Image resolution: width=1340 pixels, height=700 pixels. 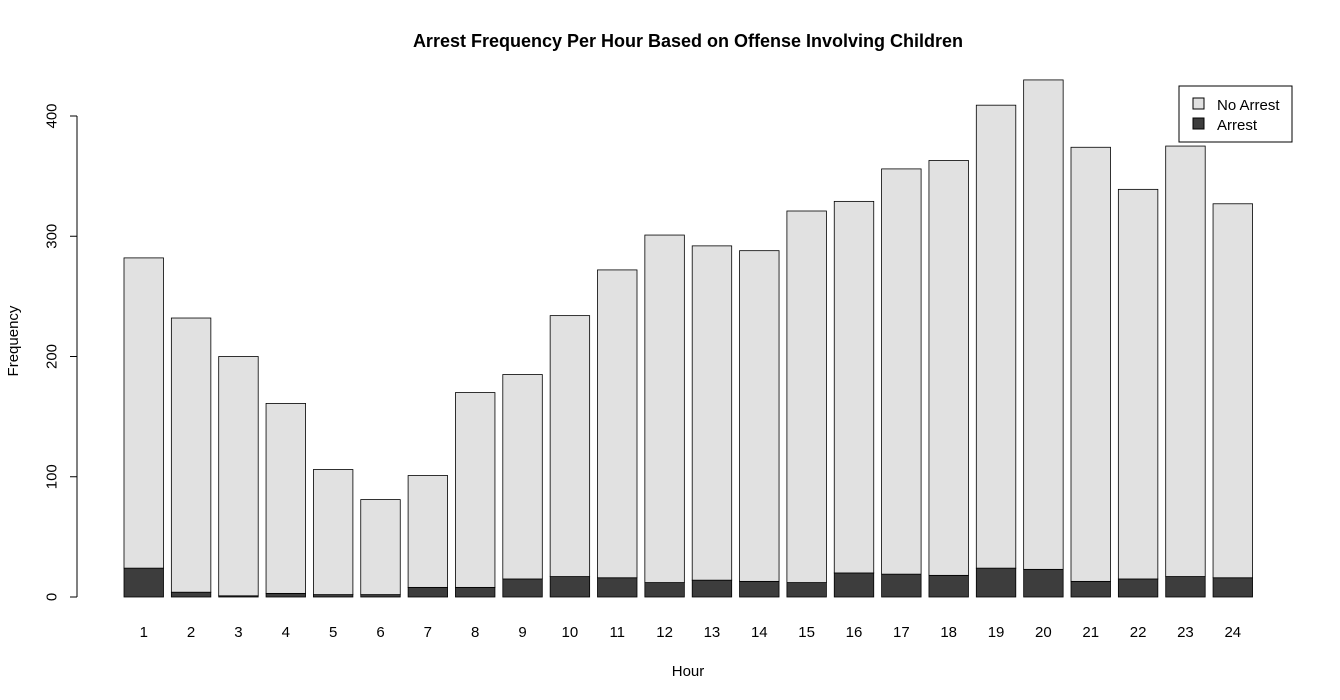 What do you see at coordinates (51, 115) in the screenshot?
I see `y-tick-label: 400` at bounding box center [51, 115].